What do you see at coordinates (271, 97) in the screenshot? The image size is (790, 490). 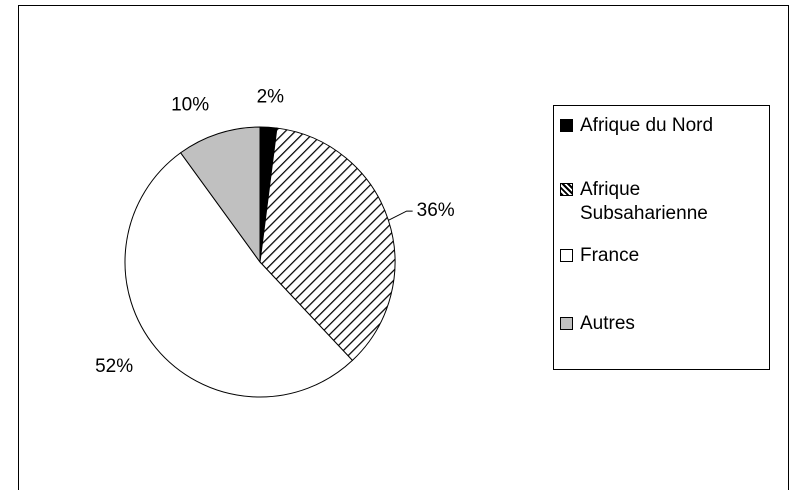 I see `data-label: 2%` at bounding box center [271, 97].